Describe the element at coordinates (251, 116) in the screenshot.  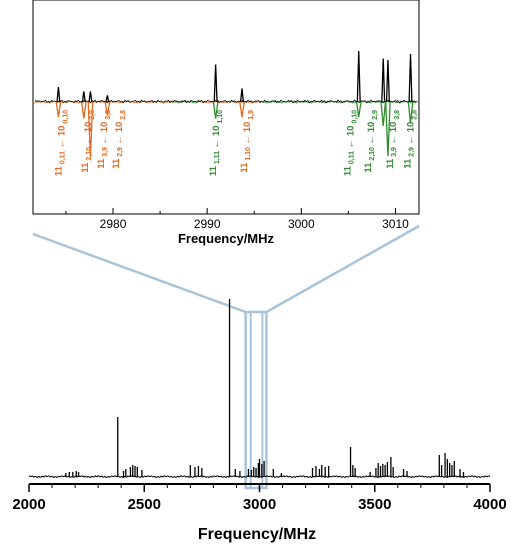
I see `transition-label-subscript: 1,9` at that location.